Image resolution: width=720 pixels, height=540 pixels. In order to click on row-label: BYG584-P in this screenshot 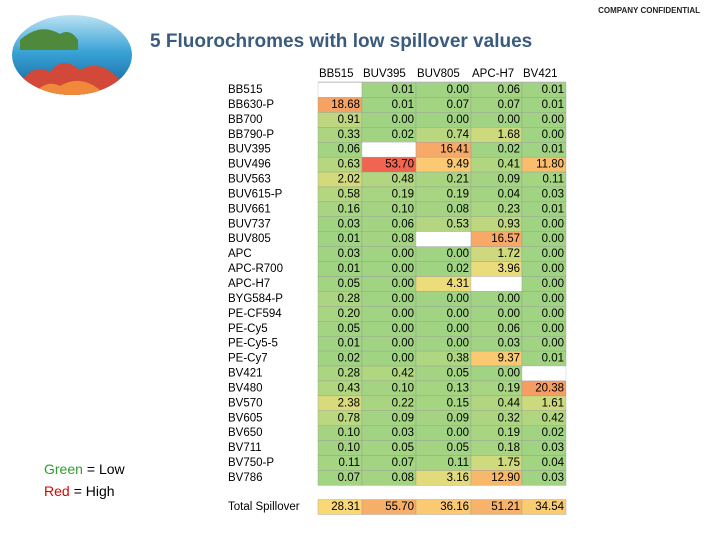, I will do `click(255, 299)`.